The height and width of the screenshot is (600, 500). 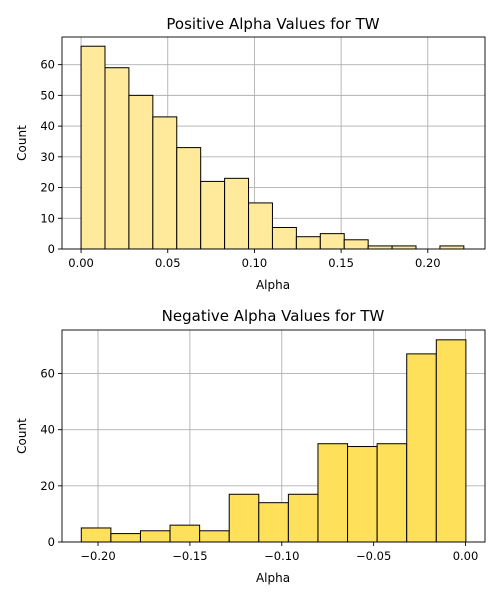 What do you see at coordinates (272, 24) in the screenshot?
I see `chart-title: Positive Alpha Values for TW` at bounding box center [272, 24].